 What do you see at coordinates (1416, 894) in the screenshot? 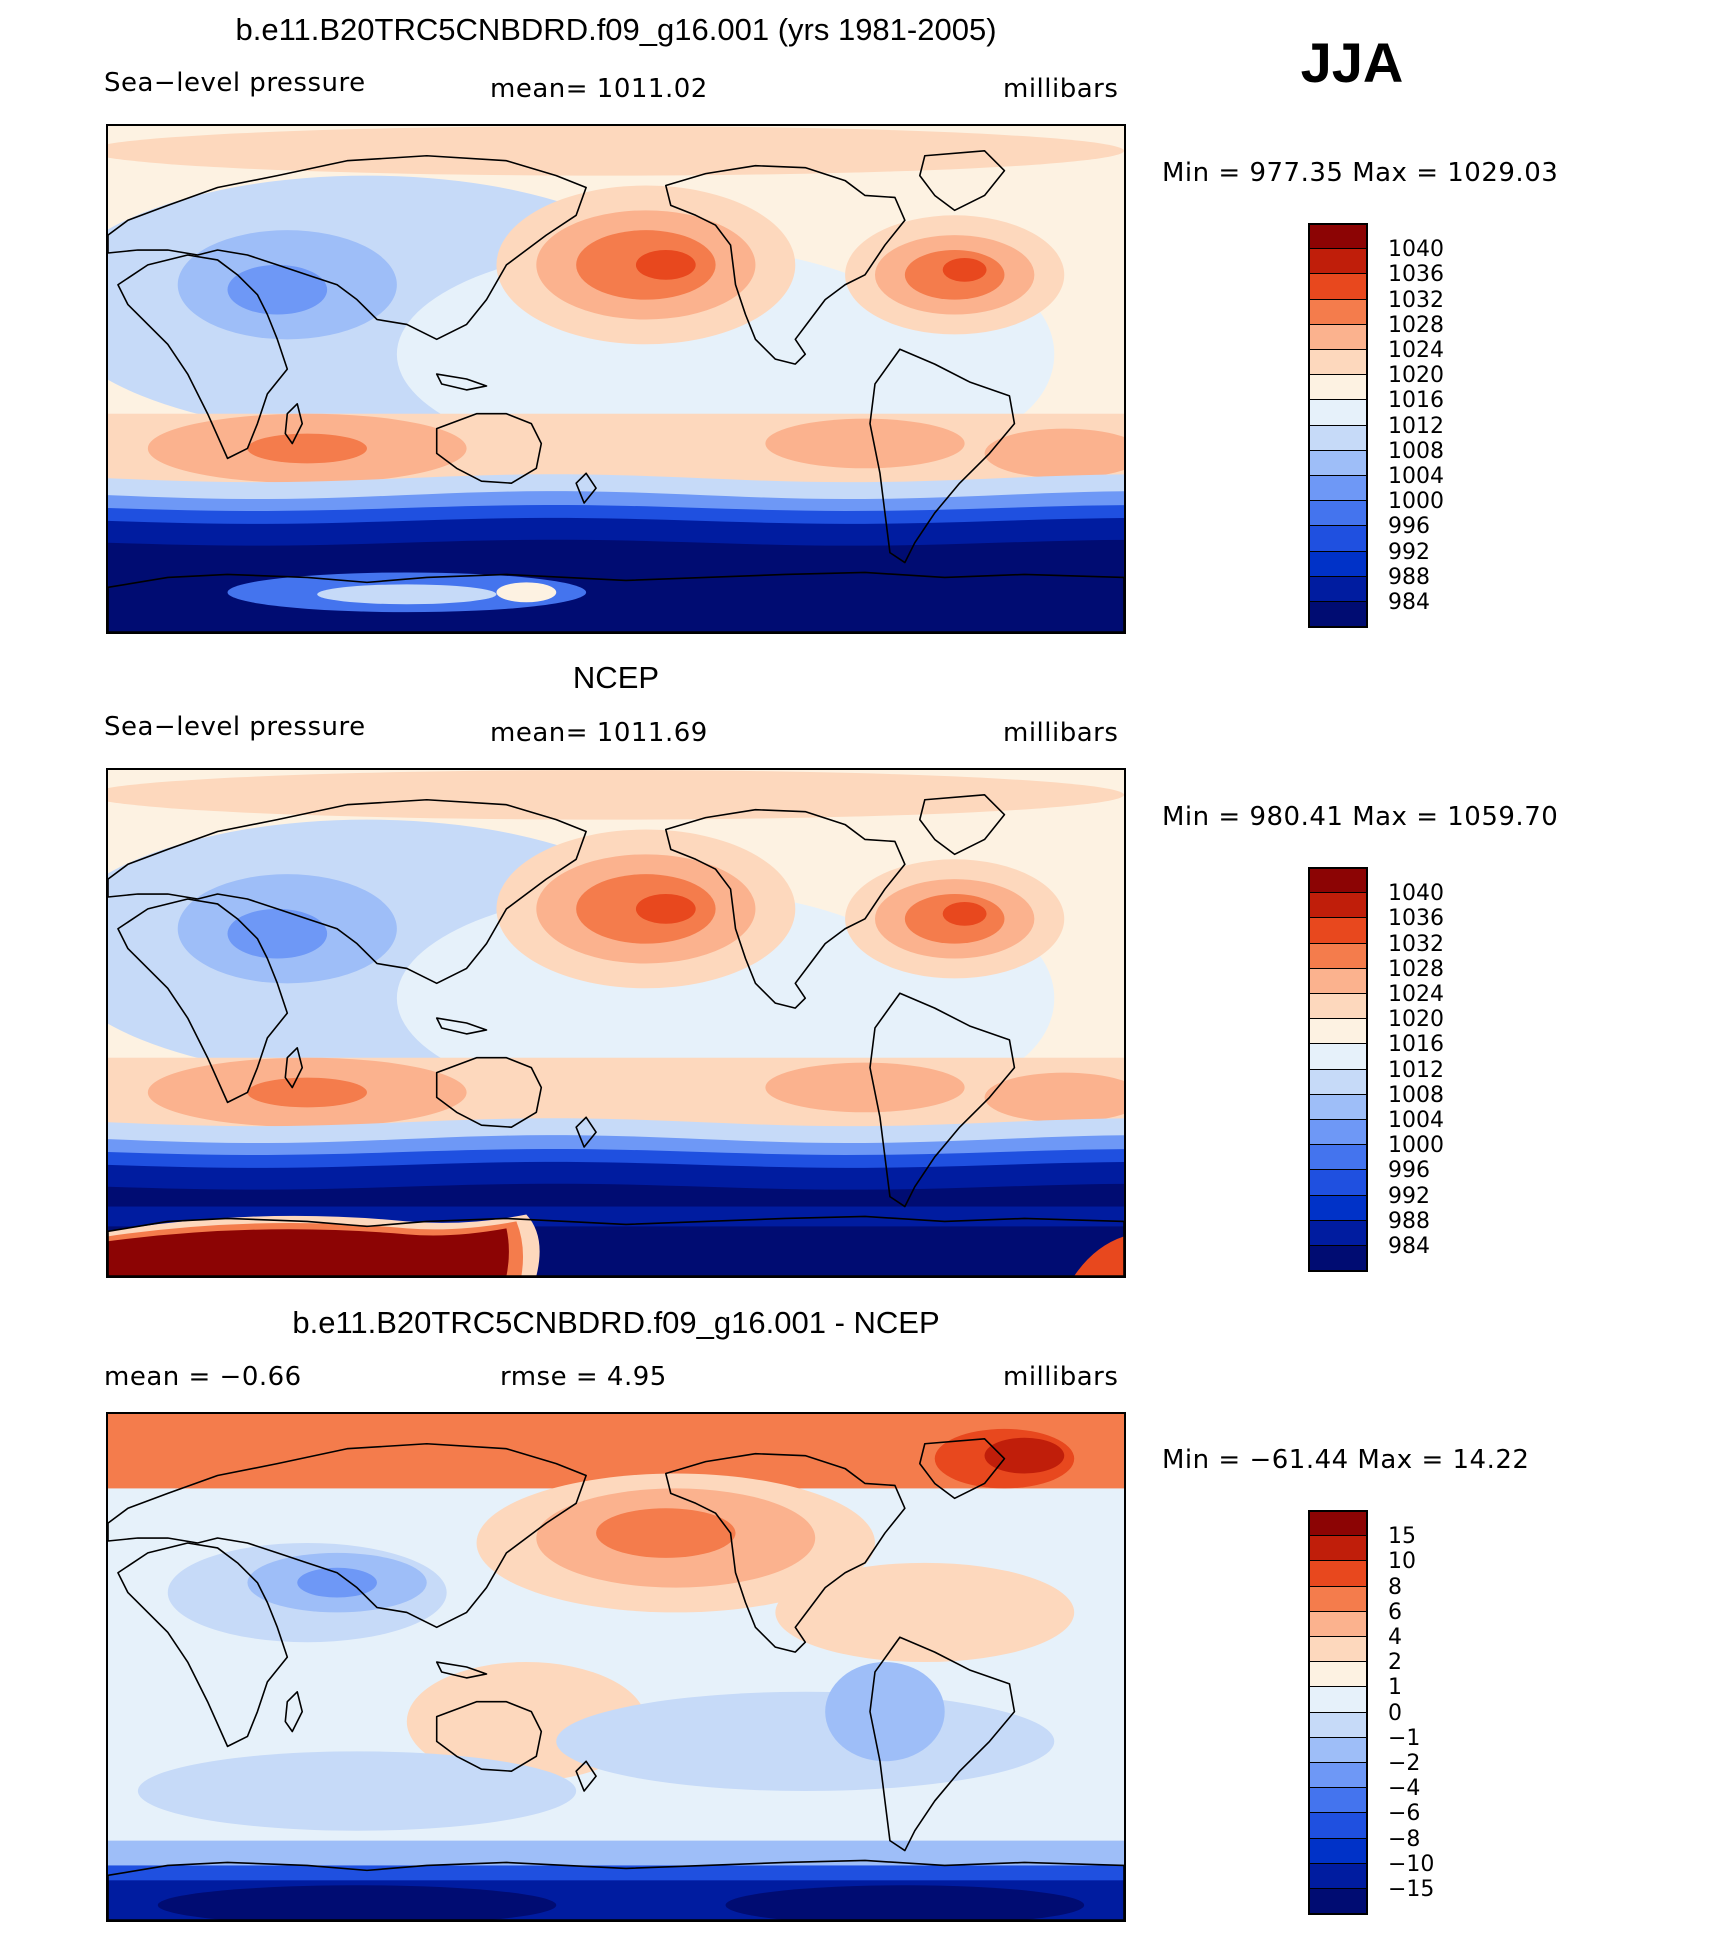
I see `colorbar-label: 1040` at bounding box center [1416, 894].